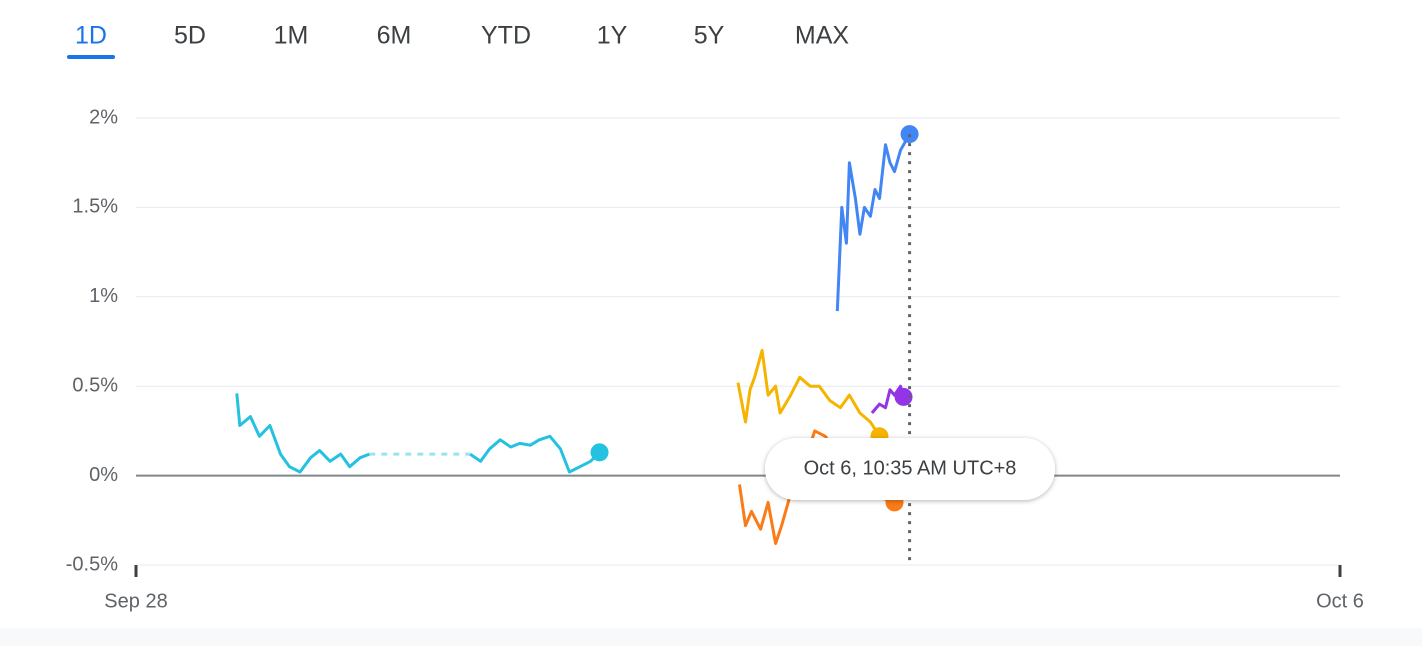 The image size is (1422, 650). I want to click on footer-band, so click(711, 637).